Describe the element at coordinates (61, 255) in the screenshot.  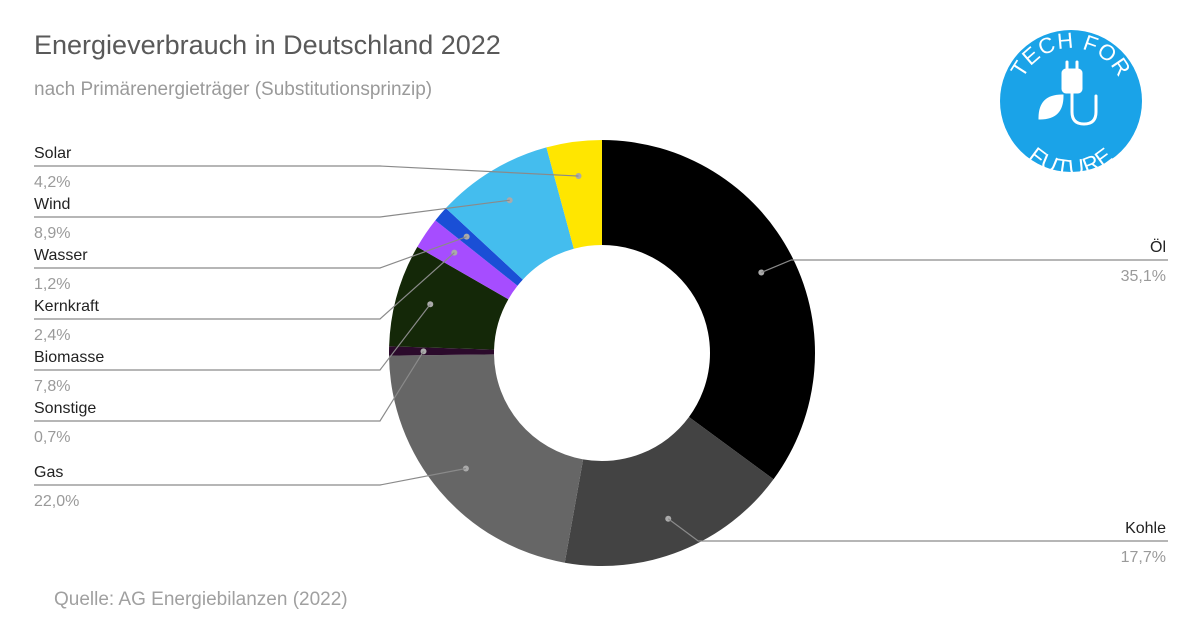
I see `label-name-wasser: Wasser` at that location.